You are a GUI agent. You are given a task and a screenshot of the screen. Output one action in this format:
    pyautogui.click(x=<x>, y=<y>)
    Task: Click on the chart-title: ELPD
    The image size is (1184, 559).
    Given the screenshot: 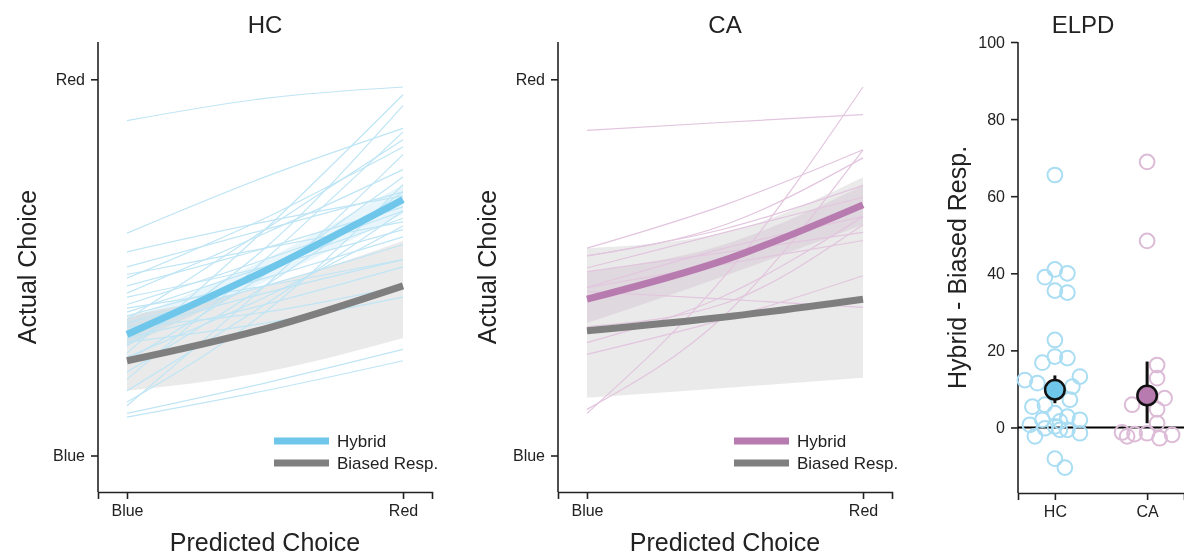 What is the action you would take?
    pyautogui.click(x=1083, y=24)
    